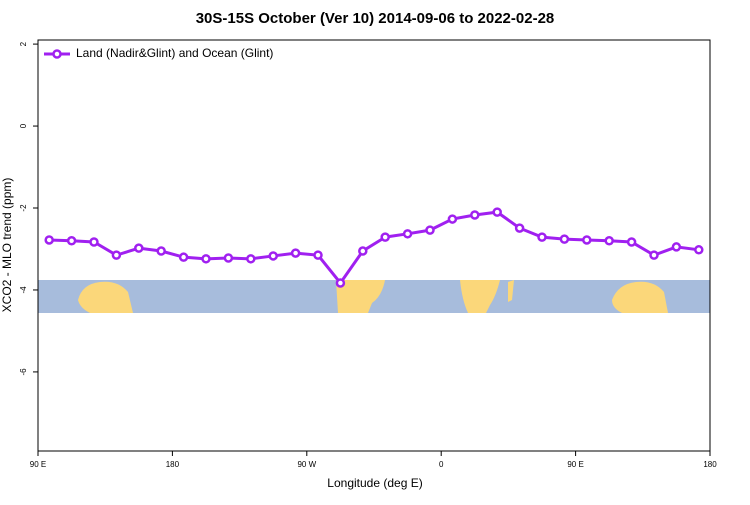 The height and width of the screenshot is (505, 750). Describe the element at coordinates (57, 54) in the screenshot. I see `legend-marker` at that location.